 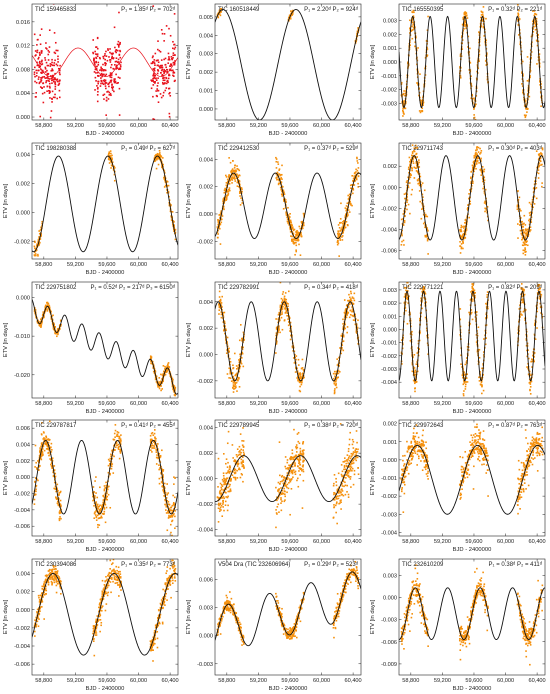 What do you see at coordinates (43, 126) in the screenshot?
I see `x-tick-label: 58,800` at bounding box center [43, 126].